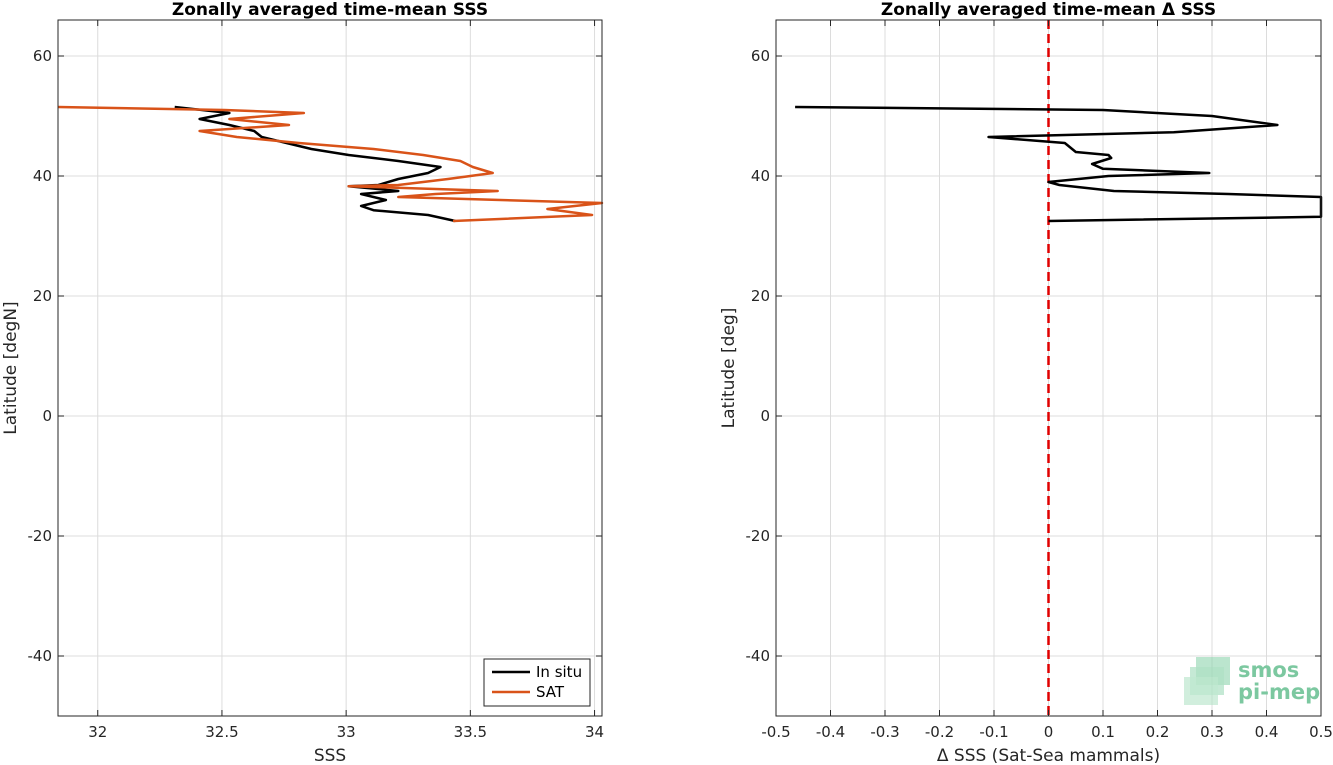 The width and height of the screenshot is (1333, 765). What do you see at coordinates (1268, 670) in the screenshot?
I see `logo-text-line1: smos` at bounding box center [1268, 670].